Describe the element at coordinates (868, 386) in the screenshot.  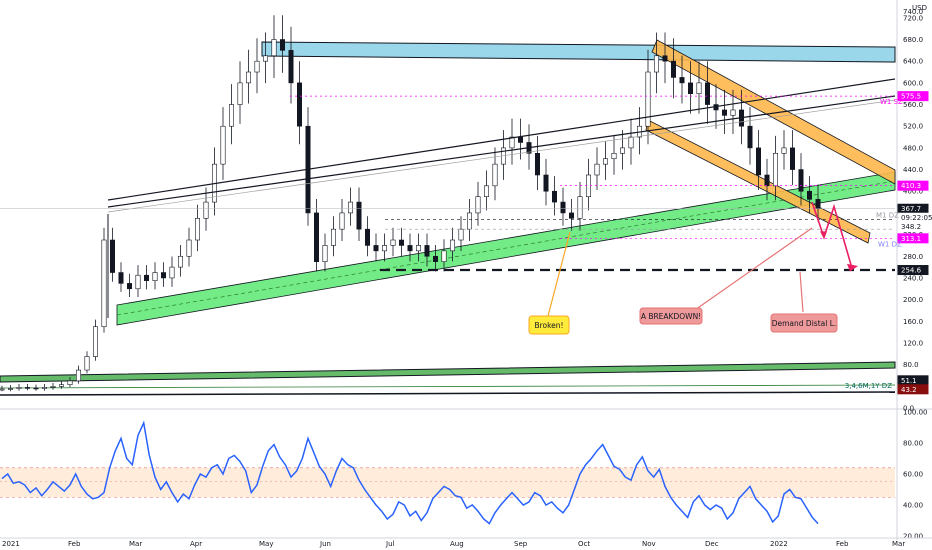
I see `dz-label: 3,4,6M,1Y DZ` at that location.